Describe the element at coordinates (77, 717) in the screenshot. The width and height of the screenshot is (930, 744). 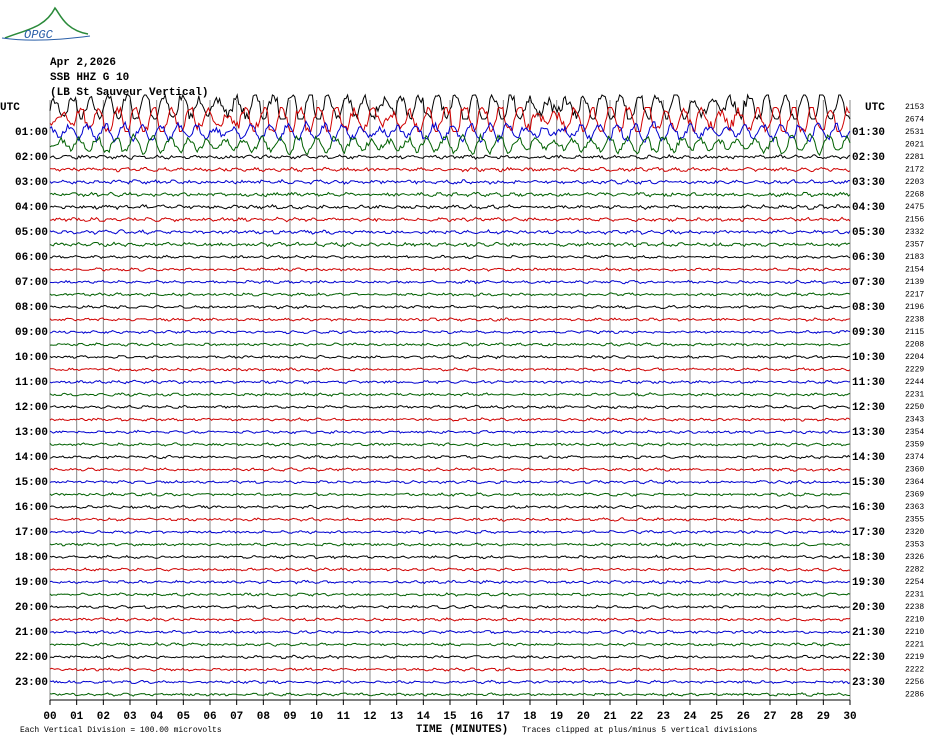
I see `x-tick-label: 01` at that location.